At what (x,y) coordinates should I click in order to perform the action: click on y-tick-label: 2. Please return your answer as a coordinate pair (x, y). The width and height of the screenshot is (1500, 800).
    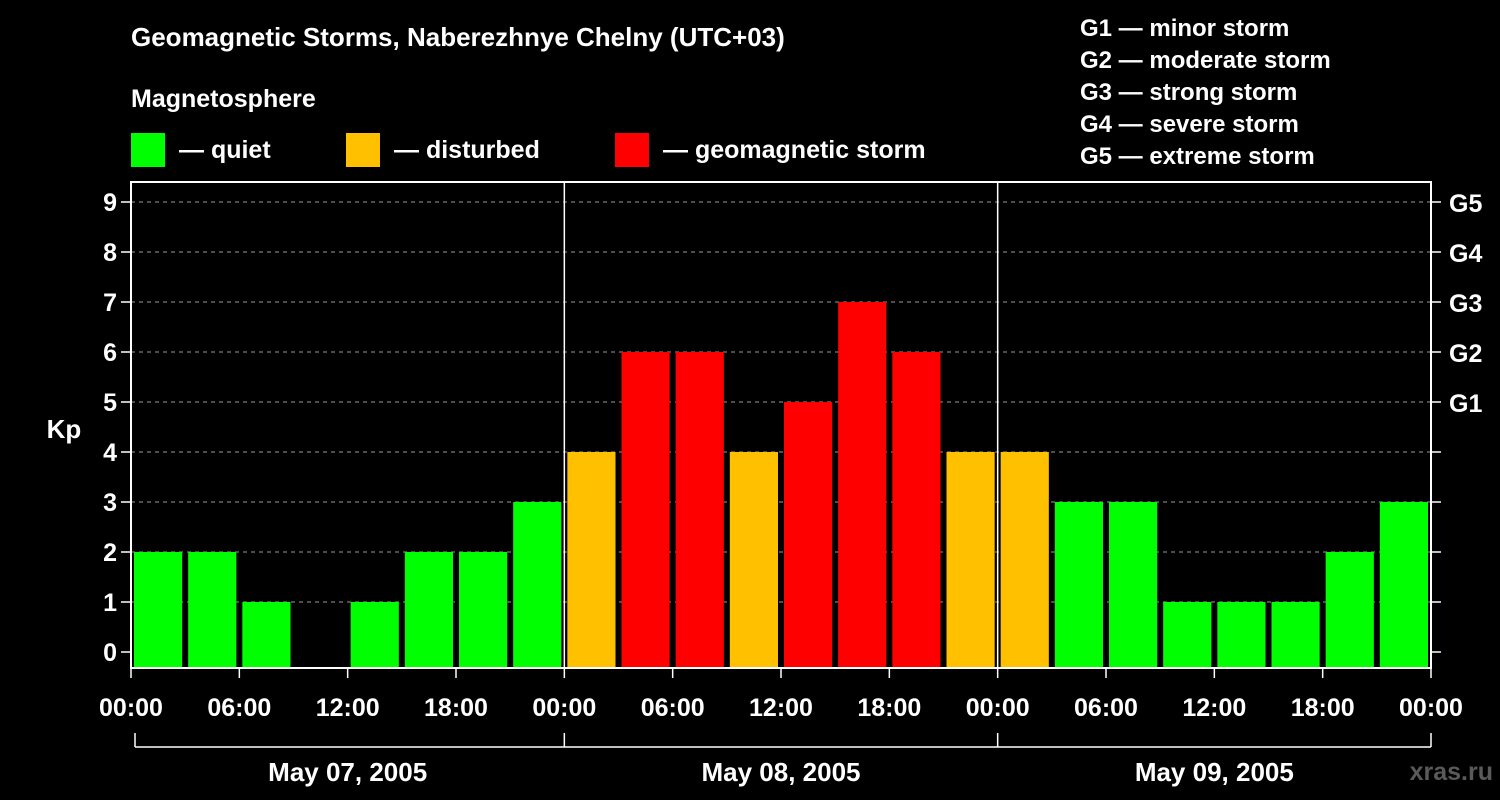
    Looking at the image, I should click on (110, 553).